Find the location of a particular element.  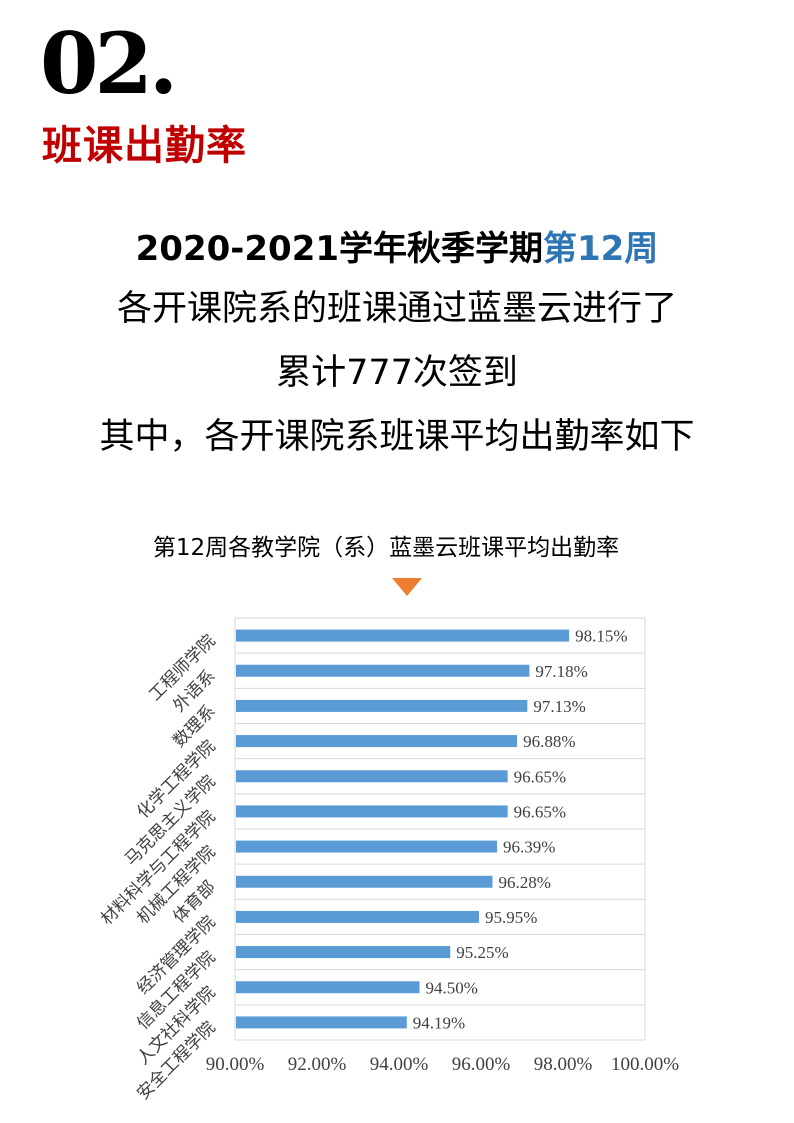

x-tick-label: 100.00% is located at coordinates (645, 1064).